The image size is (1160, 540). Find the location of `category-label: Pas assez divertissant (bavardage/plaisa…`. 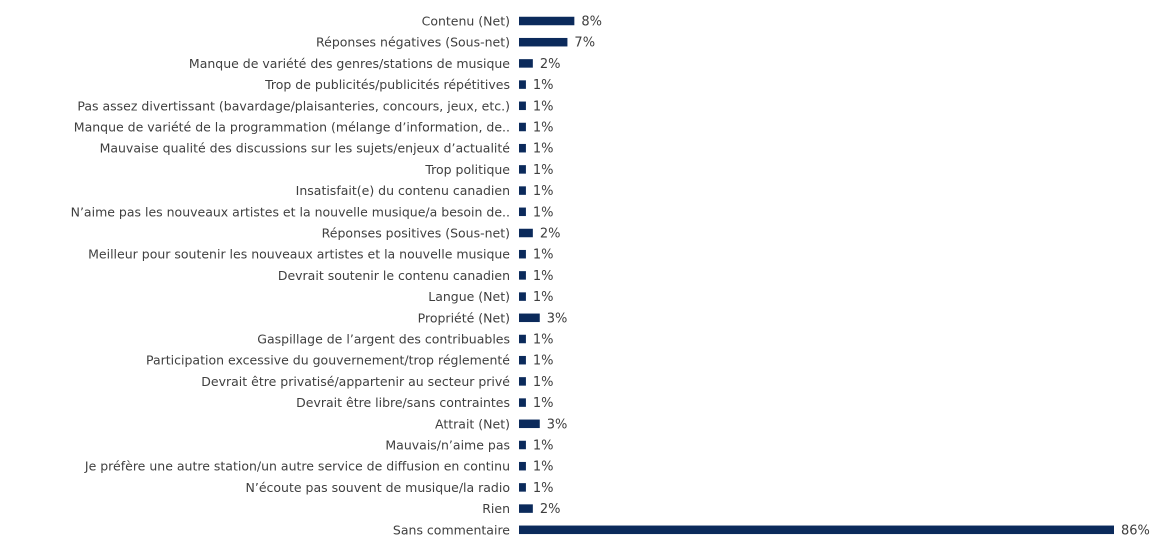

category-label: Pas assez divertissant (bavardage/plaisa… is located at coordinates (293, 105).